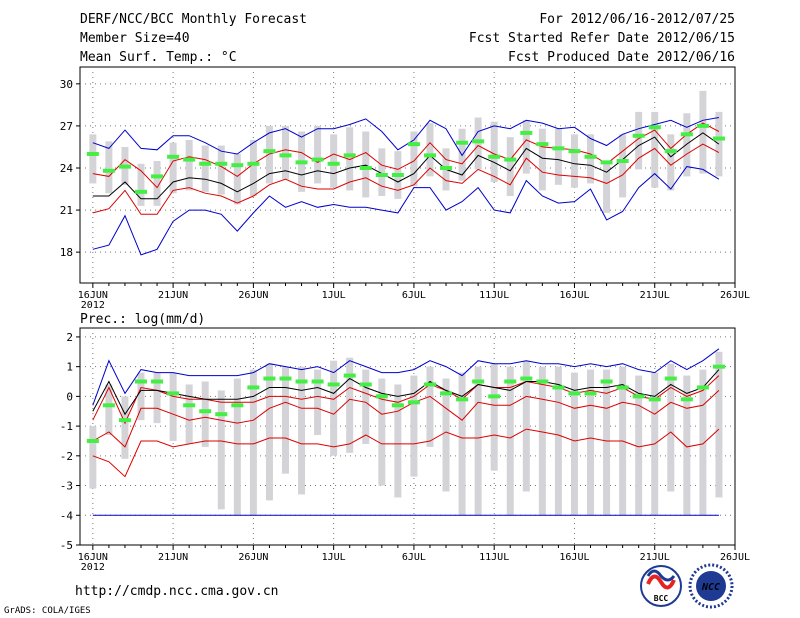 The image size is (800, 618). What do you see at coordinates (69, 337) in the screenshot?
I see `prec-ytick-label-7: 2` at bounding box center [69, 337].